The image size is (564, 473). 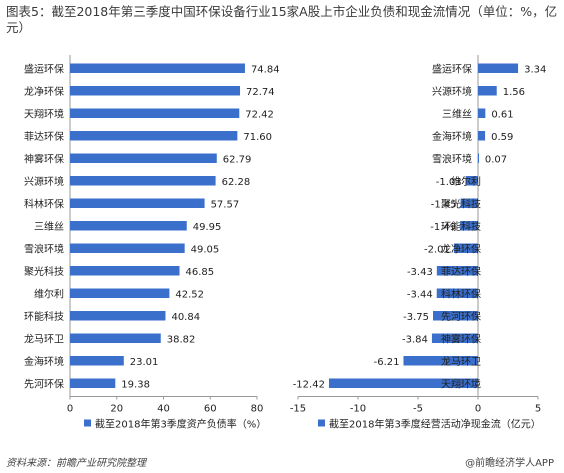 What do you see at coordinates (116, 409) in the screenshot?
I see `left-x-tick-label: 20` at bounding box center [116, 409].